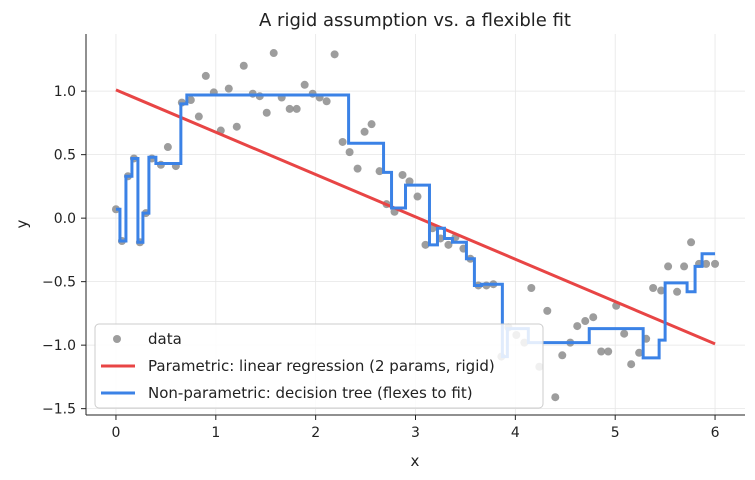  Describe the element at coordinates (59, 410) in the screenshot. I see `y-tick-label-0: −1.5` at that location.